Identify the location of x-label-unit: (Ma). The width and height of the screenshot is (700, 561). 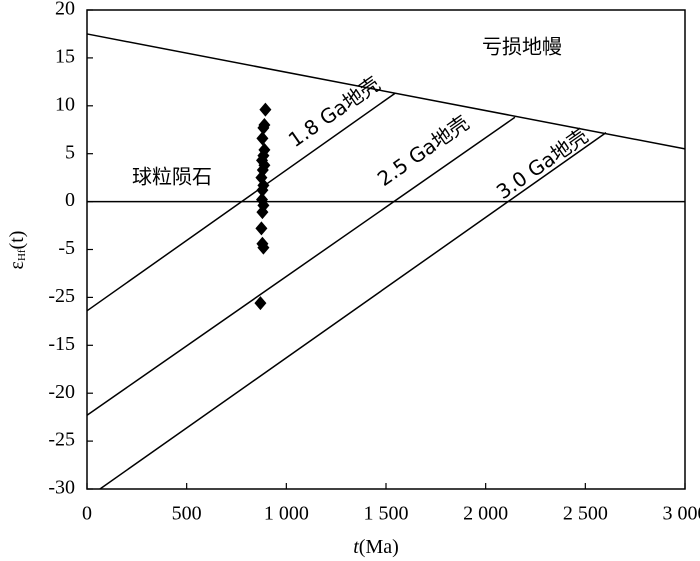
(379, 547).